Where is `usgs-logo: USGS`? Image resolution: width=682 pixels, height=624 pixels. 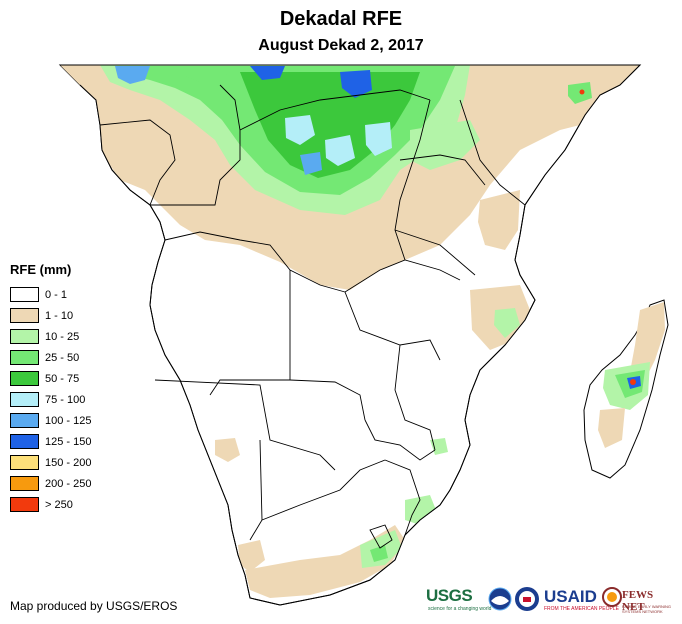 usgs-logo: USGS is located at coordinates (449, 595).